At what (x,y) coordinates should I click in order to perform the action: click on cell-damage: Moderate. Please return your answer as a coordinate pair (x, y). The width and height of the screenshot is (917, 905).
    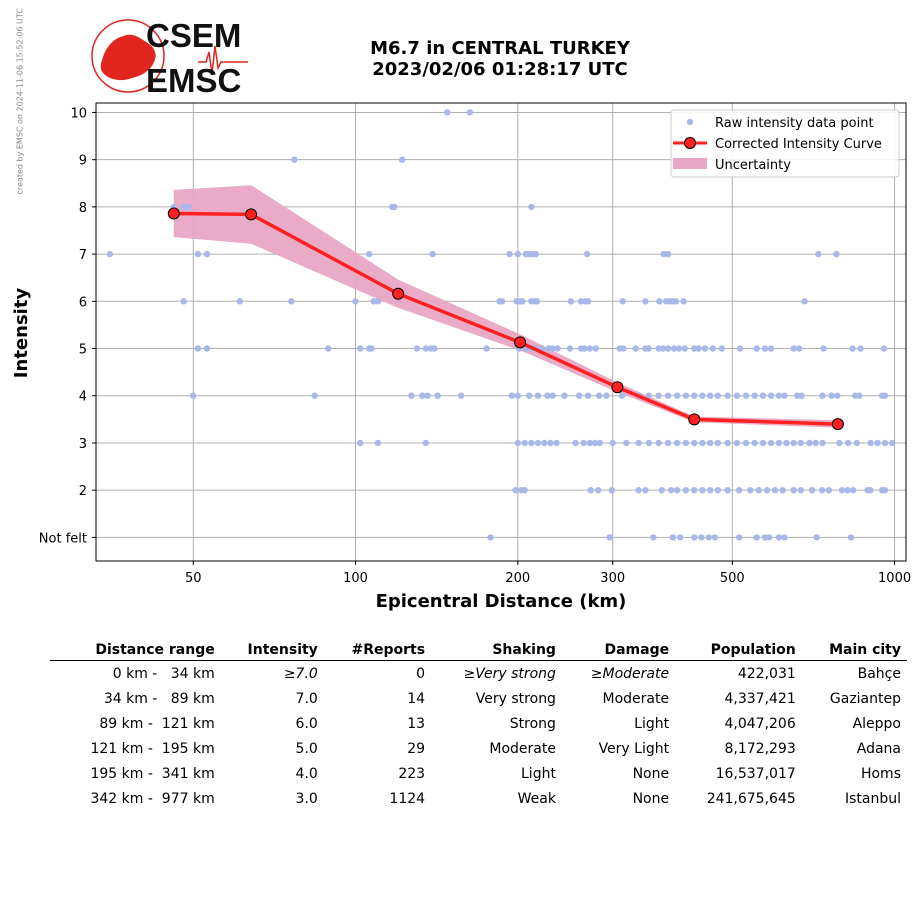
    Looking at the image, I should click on (636, 698).